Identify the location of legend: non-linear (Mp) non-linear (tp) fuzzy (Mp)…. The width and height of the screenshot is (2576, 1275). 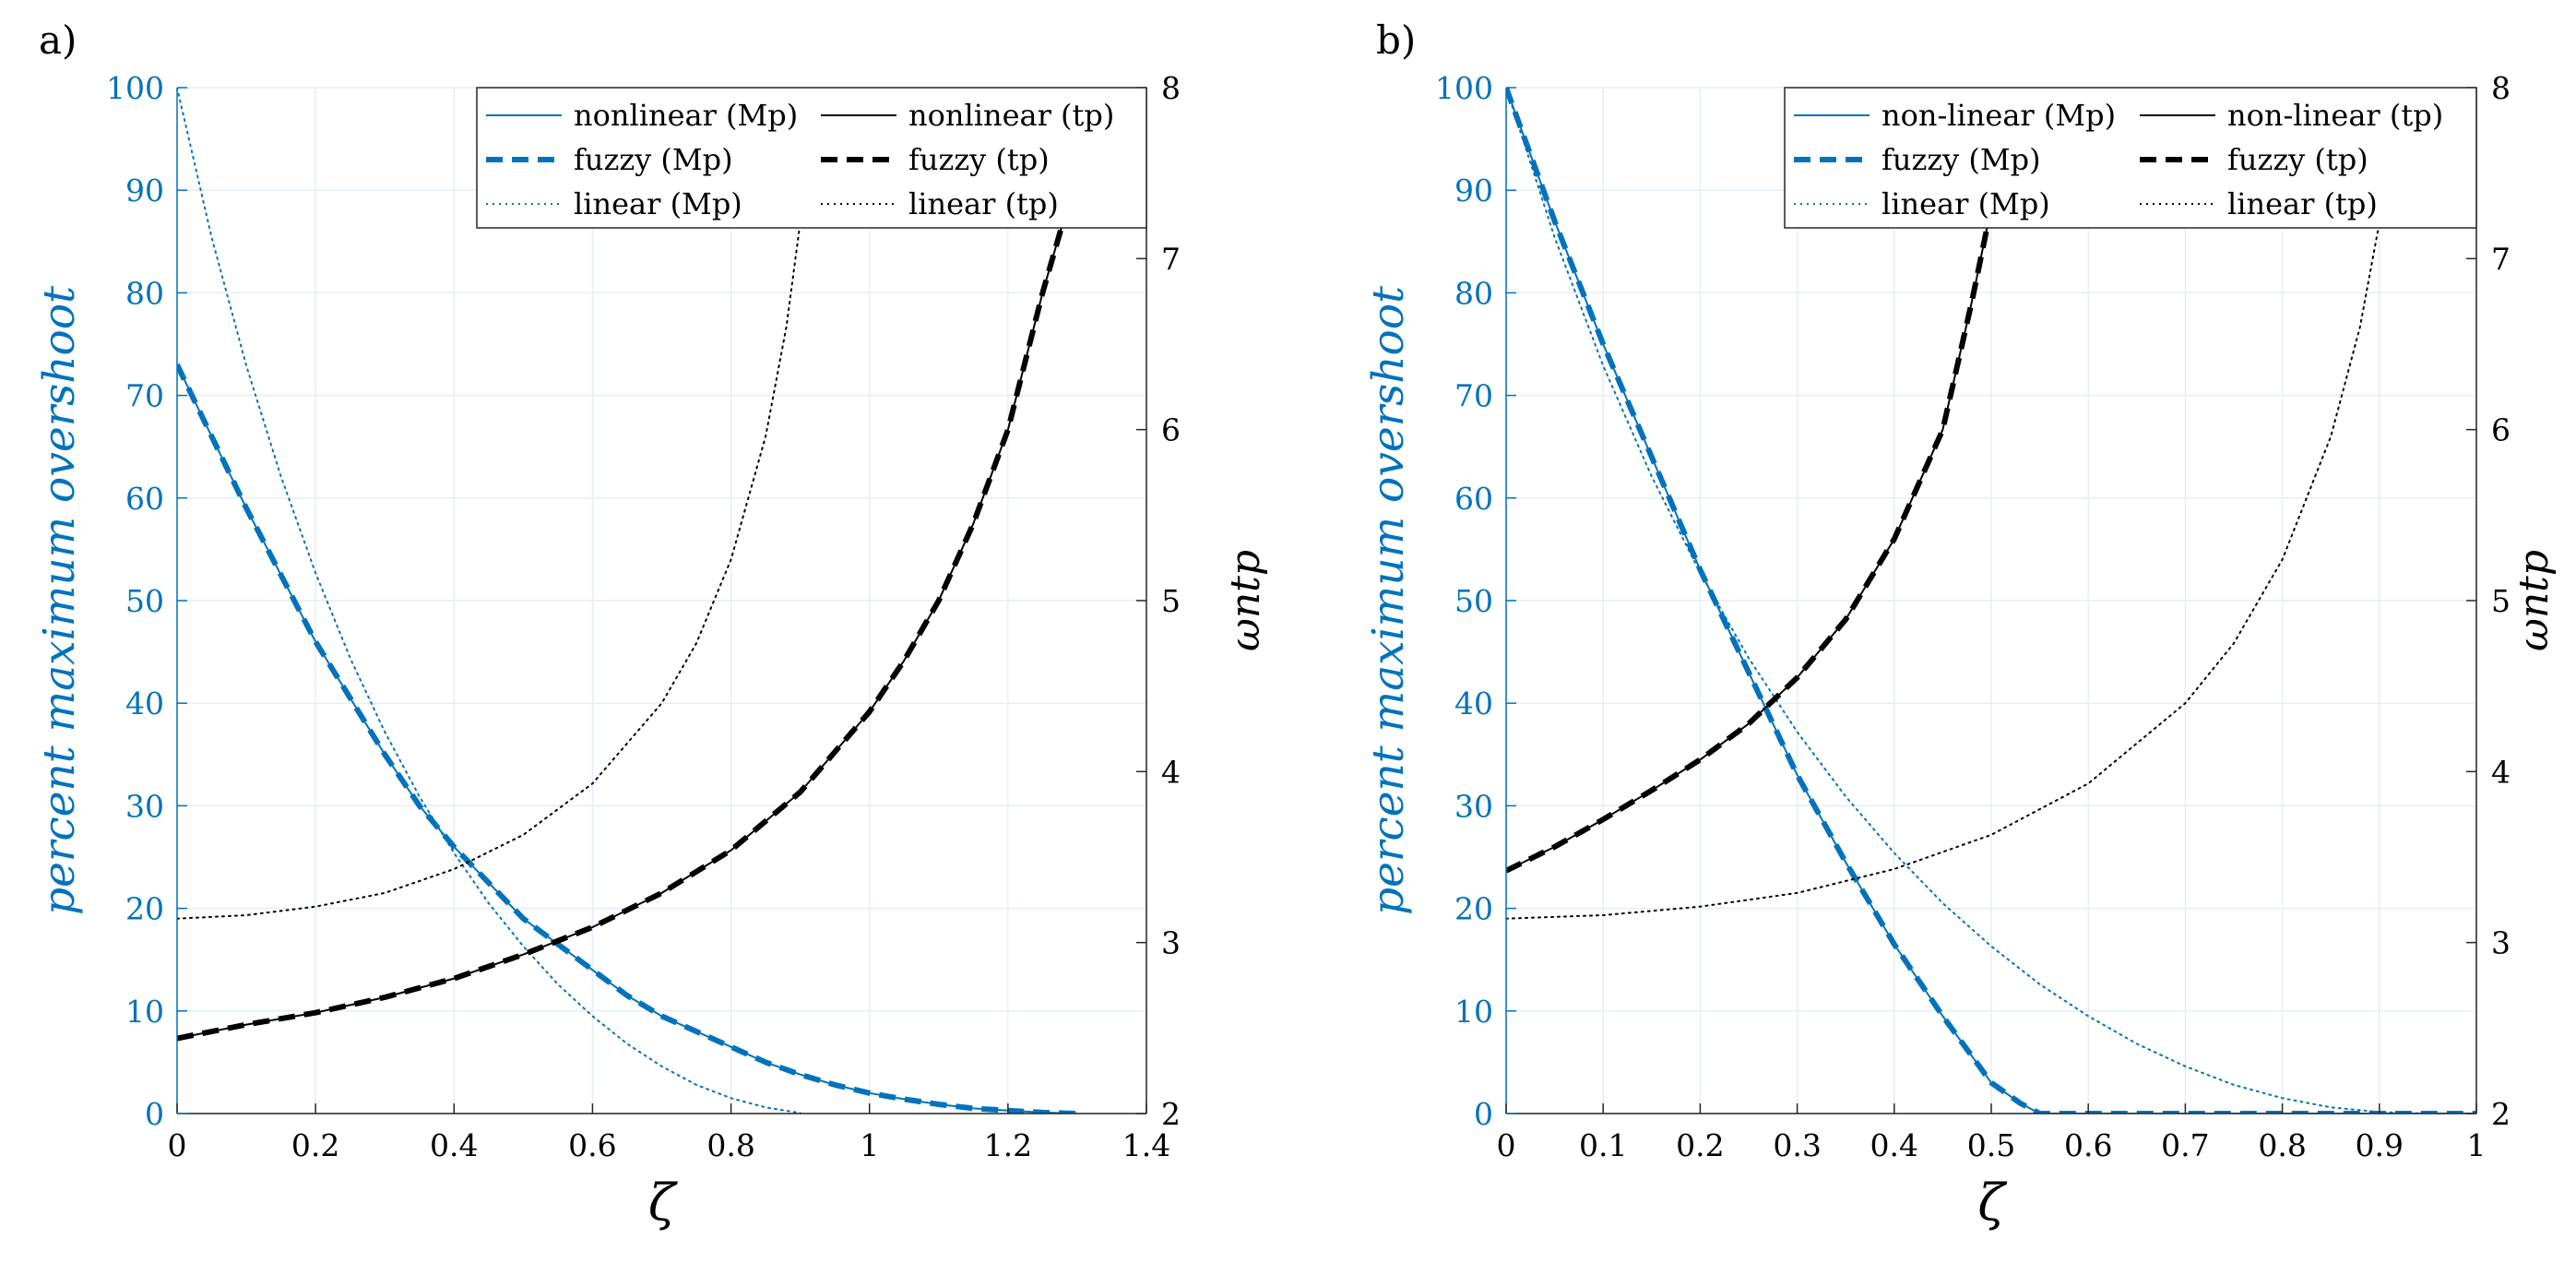
(2130, 158).